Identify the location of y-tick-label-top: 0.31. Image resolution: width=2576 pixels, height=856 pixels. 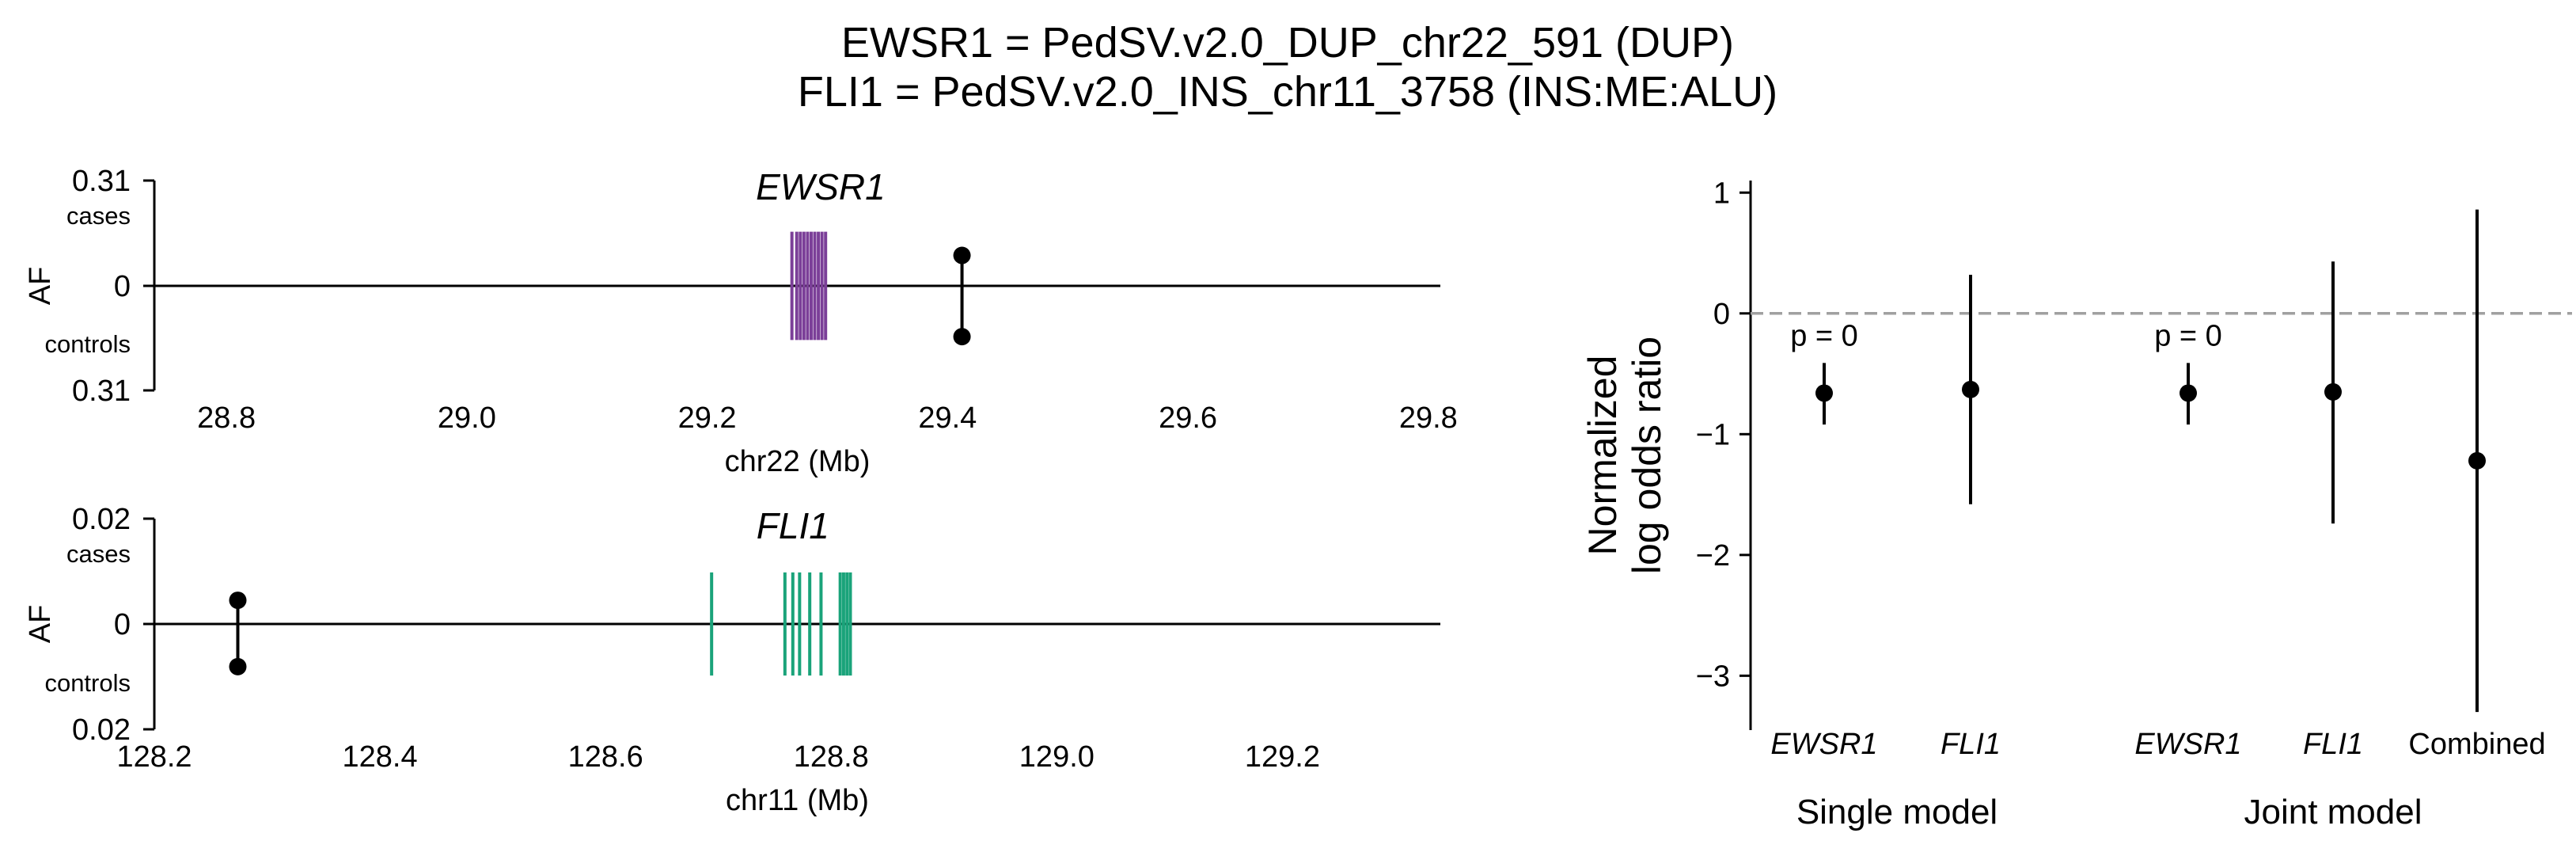
(101, 181).